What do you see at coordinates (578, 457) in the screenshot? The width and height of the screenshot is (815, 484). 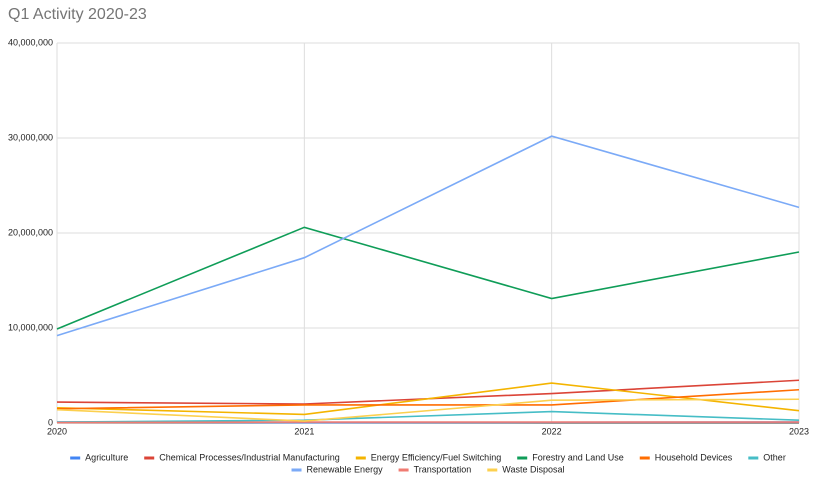 I see `legend-label: Forestry and Land Use` at bounding box center [578, 457].